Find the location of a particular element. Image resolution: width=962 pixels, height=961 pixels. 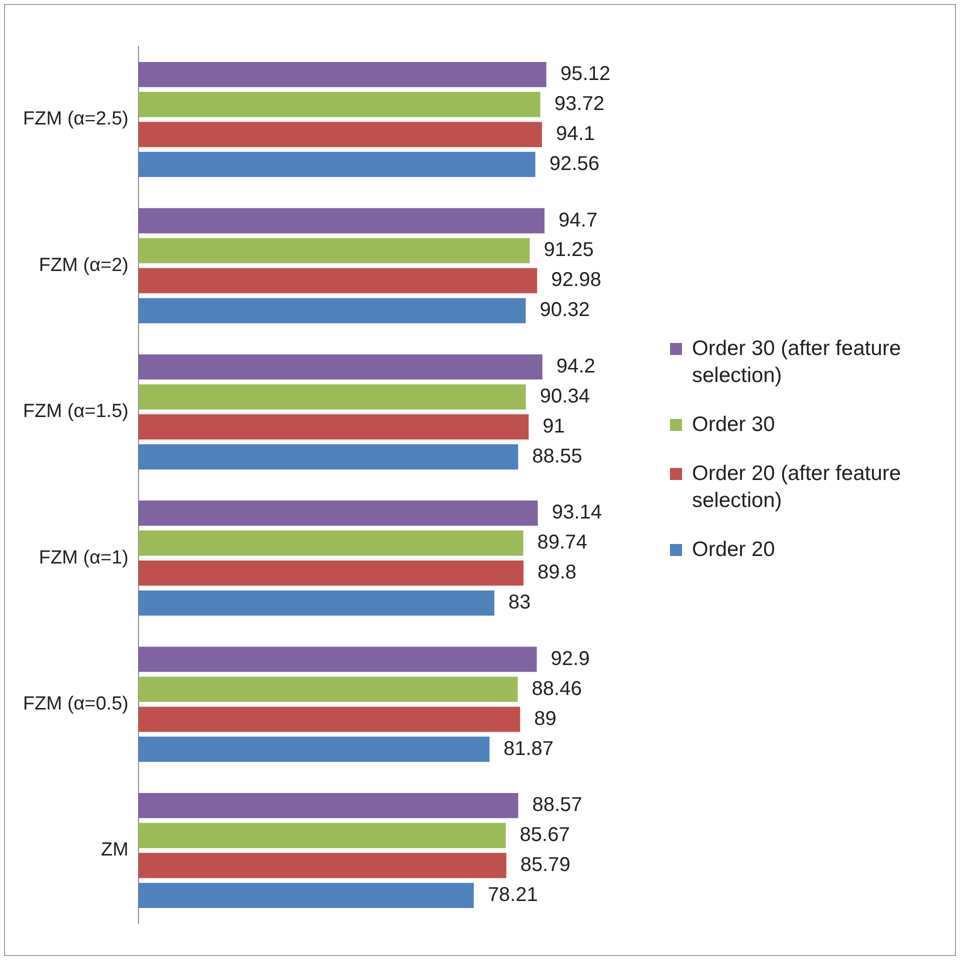

data-label: 89.8 is located at coordinates (557, 573).